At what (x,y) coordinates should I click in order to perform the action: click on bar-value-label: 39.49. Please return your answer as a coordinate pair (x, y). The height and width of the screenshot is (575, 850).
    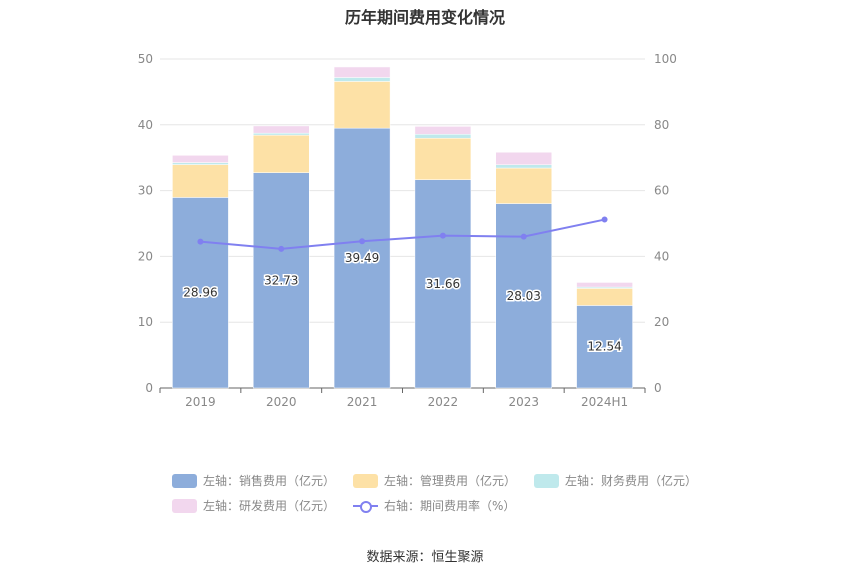
    Looking at the image, I should click on (362, 258).